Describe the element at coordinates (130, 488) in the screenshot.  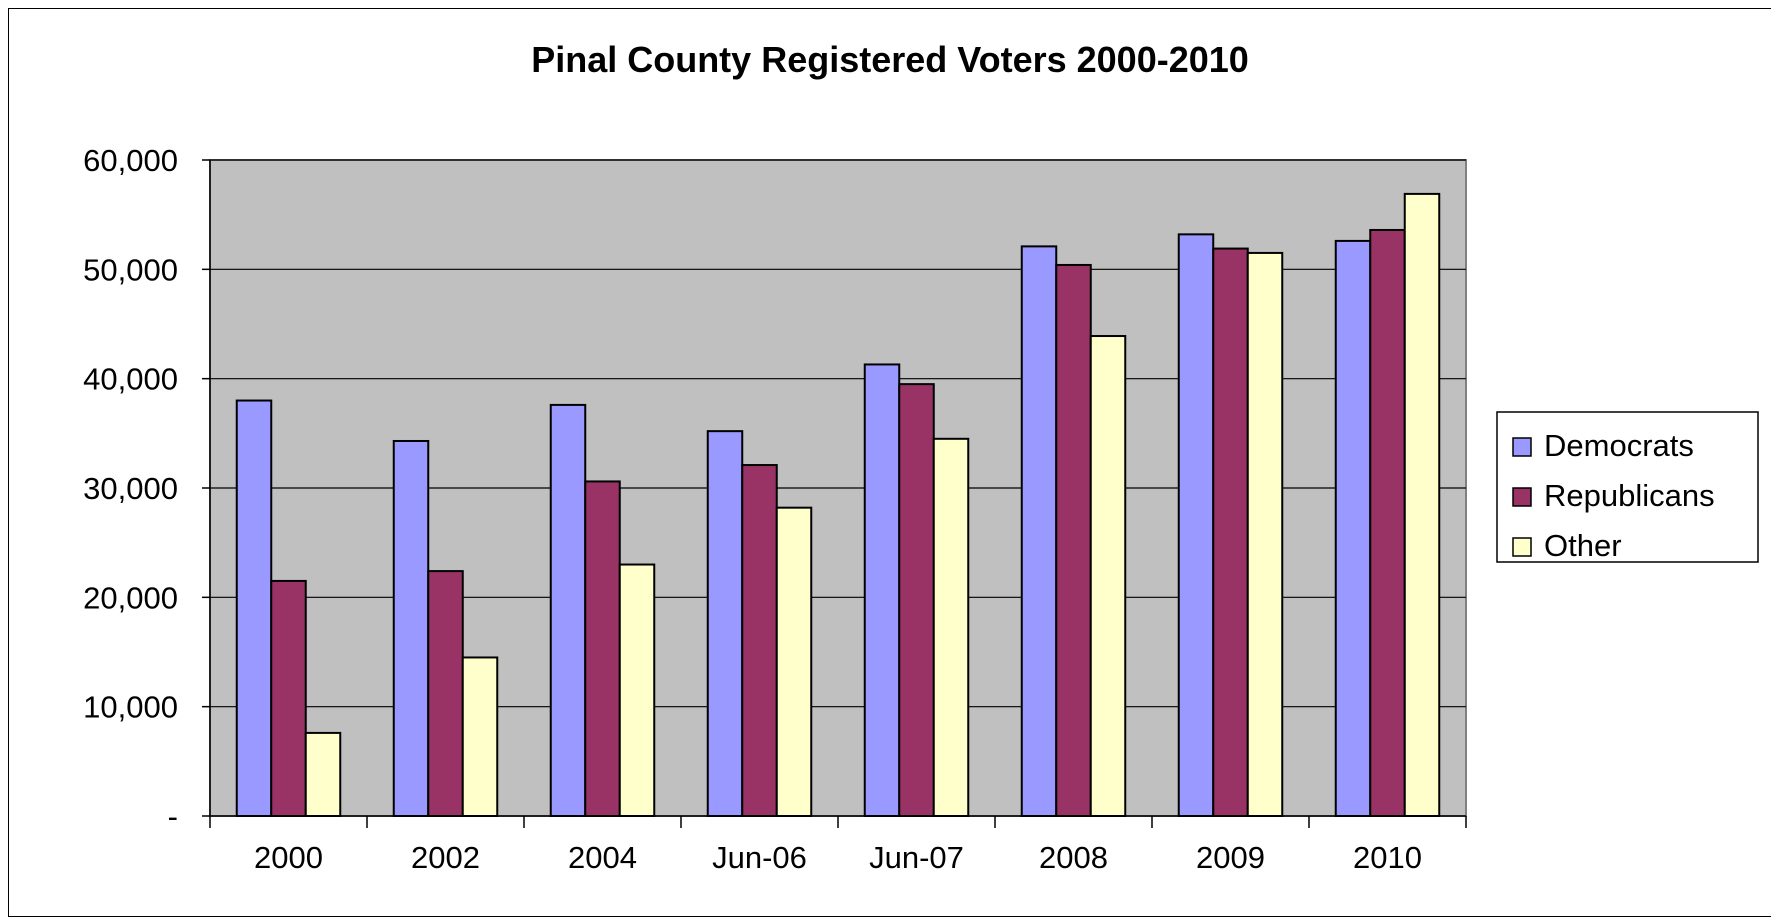
I see `y-tick-label: 30,000` at that location.